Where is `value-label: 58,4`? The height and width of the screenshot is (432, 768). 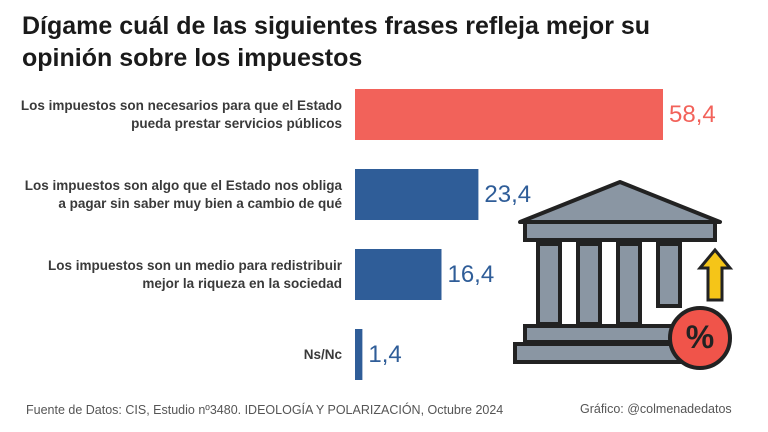 value-label: 58,4 is located at coordinates (692, 114).